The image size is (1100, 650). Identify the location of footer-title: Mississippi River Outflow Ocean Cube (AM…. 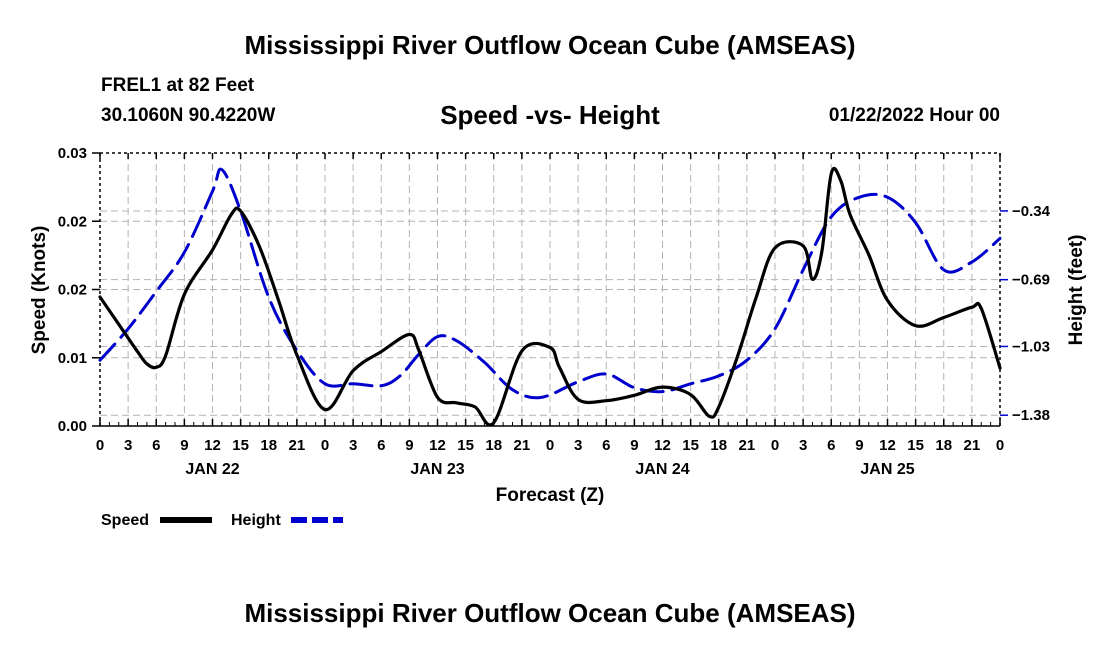
(550, 613).